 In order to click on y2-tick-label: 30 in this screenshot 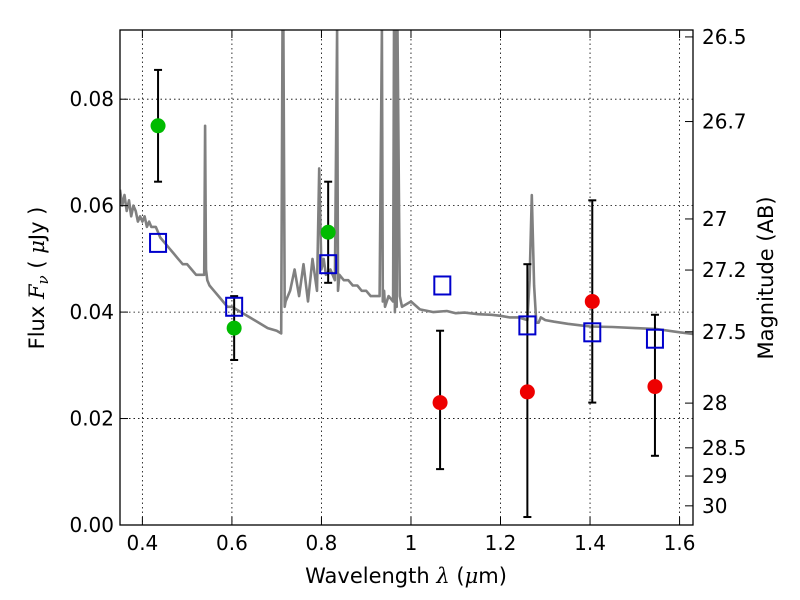, I will do `click(714, 506)`.